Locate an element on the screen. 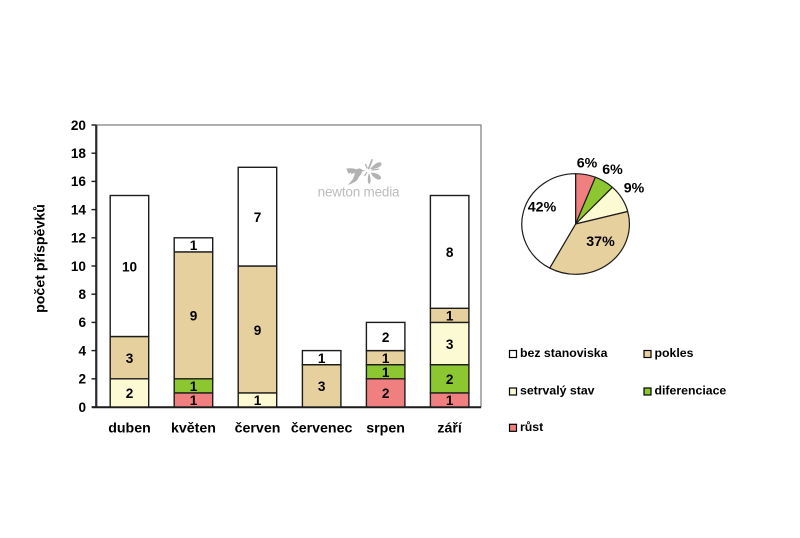  svg-text: setrvalý stav is located at coordinates (557, 391).